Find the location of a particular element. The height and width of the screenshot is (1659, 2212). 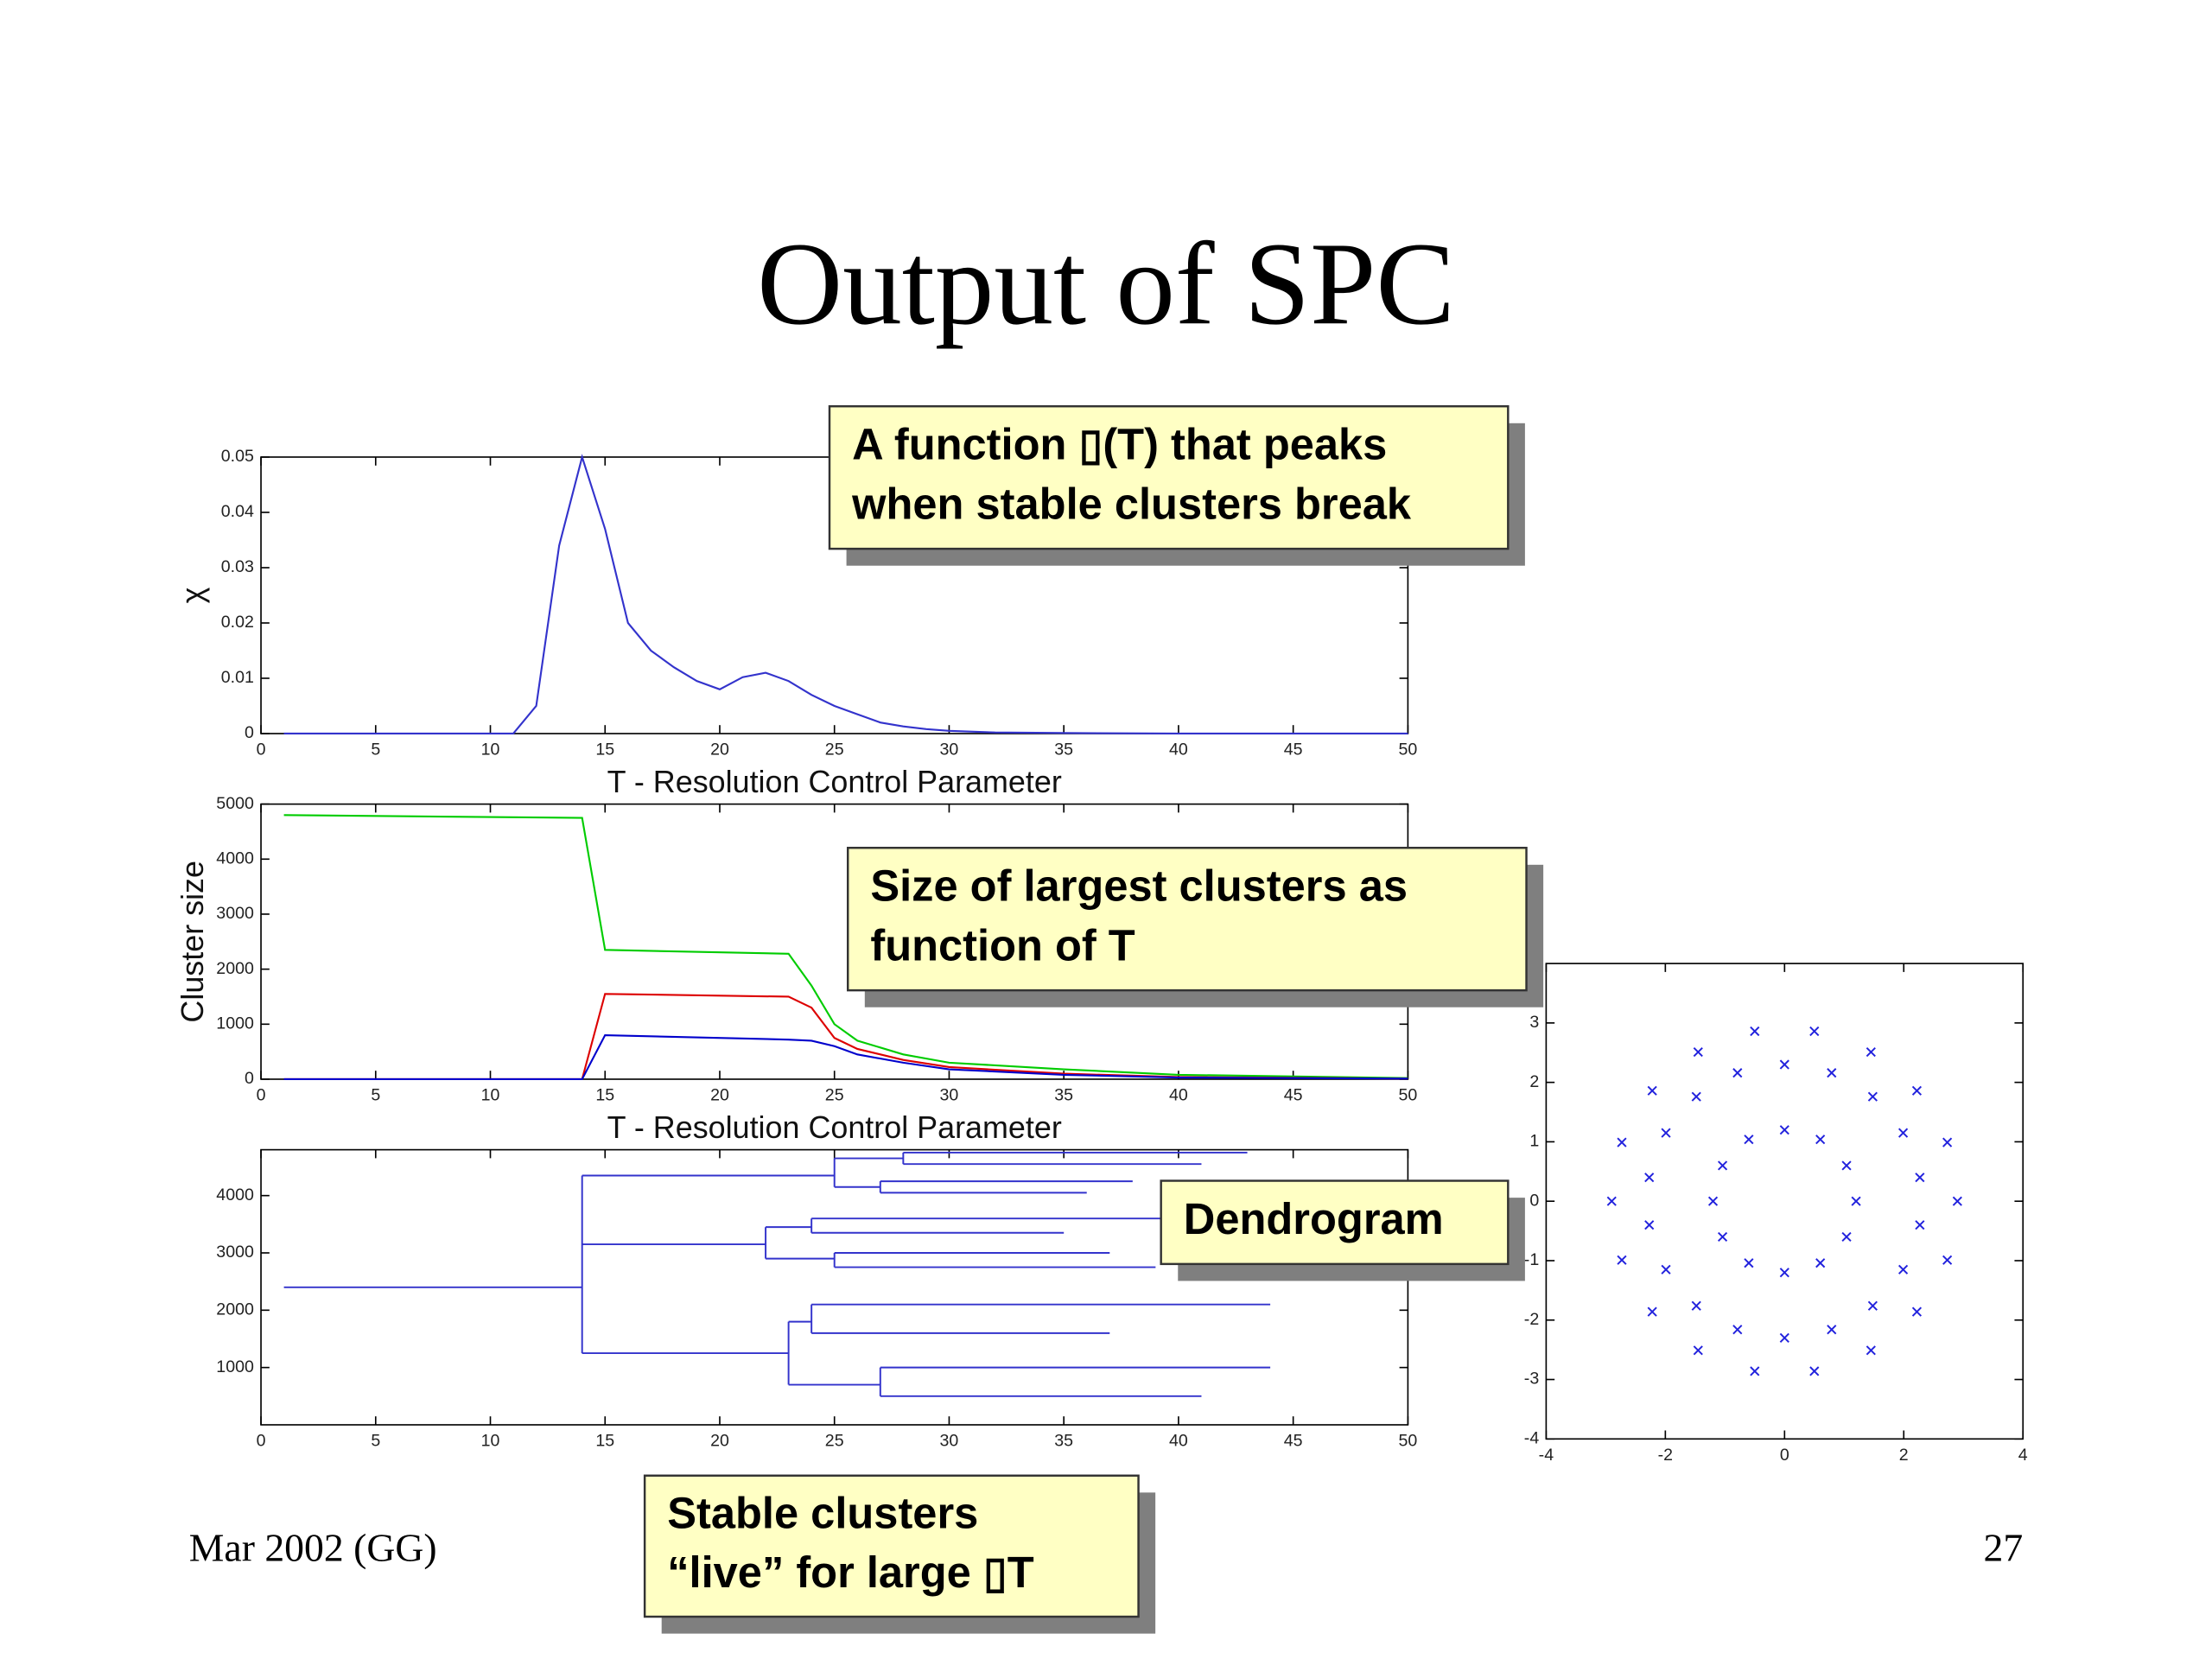

y-tick-label: 0.04 is located at coordinates (237, 511).